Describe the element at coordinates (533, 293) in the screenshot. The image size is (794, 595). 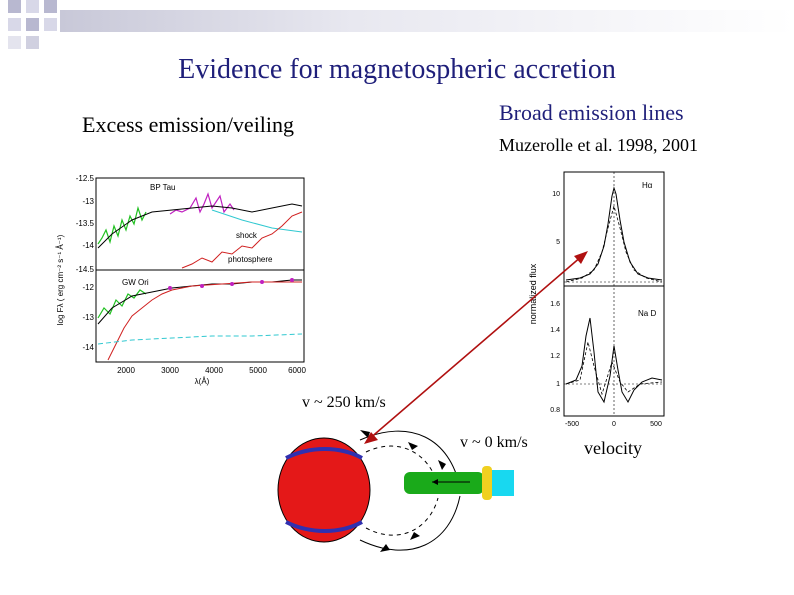
I see `profile-ylabel: normalized flux` at that location.